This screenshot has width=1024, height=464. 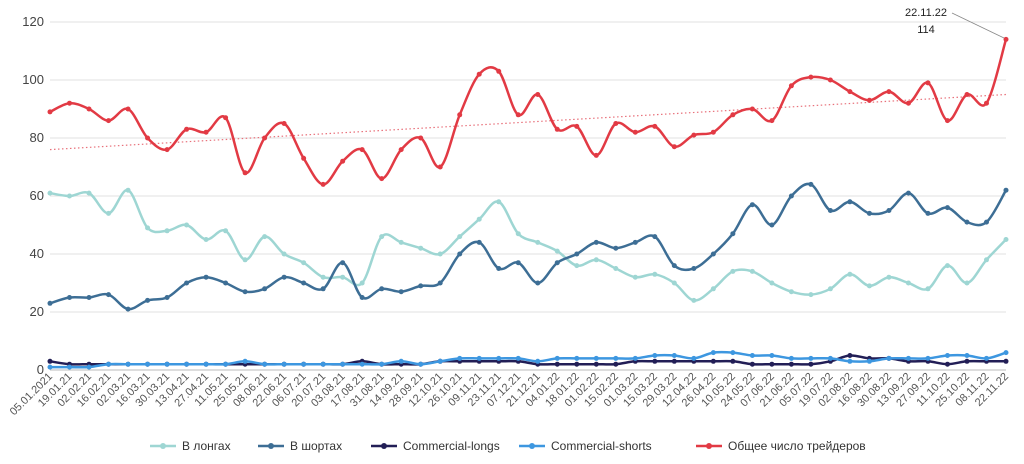 What do you see at coordinates (37, 253) in the screenshot?
I see `y-tick-label-40: 40` at bounding box center [37, 253].